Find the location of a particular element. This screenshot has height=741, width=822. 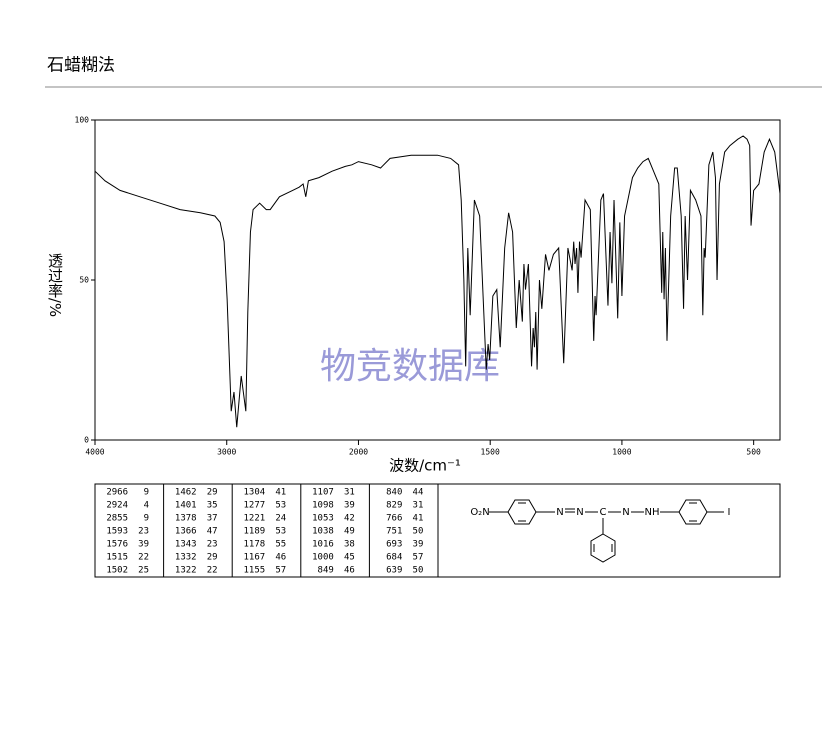

x-tick-label: 1000 is located at coordinates (621, 452).